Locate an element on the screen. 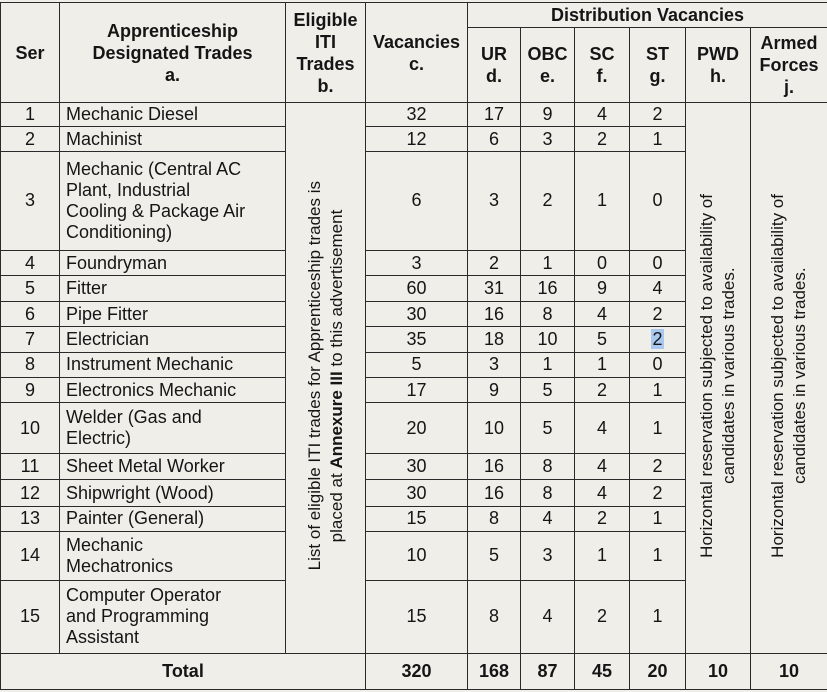 The width and height of the screenshot is (827, 692). ser-cell: 8 is located at coordinates (30, 364).